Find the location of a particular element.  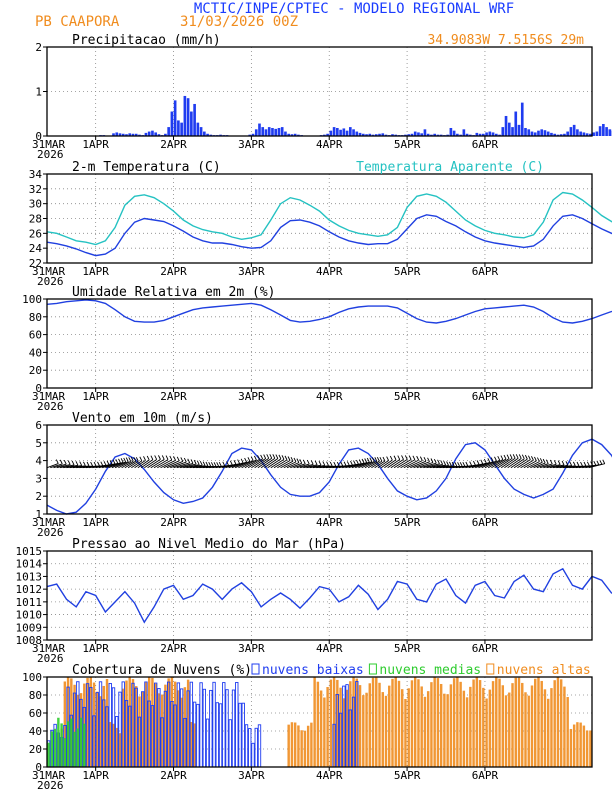

y-tick-label: 30 is located at coordinates (35, 204).